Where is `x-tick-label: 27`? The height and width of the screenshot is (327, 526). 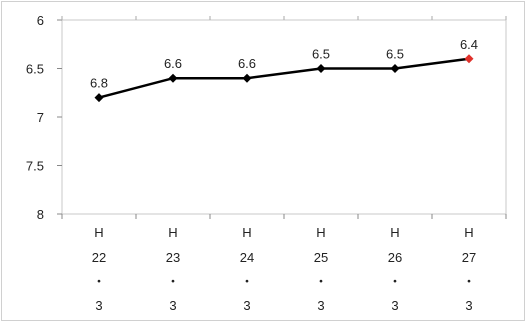 x-tick-label: 27 is located at coordinates (469, 257).